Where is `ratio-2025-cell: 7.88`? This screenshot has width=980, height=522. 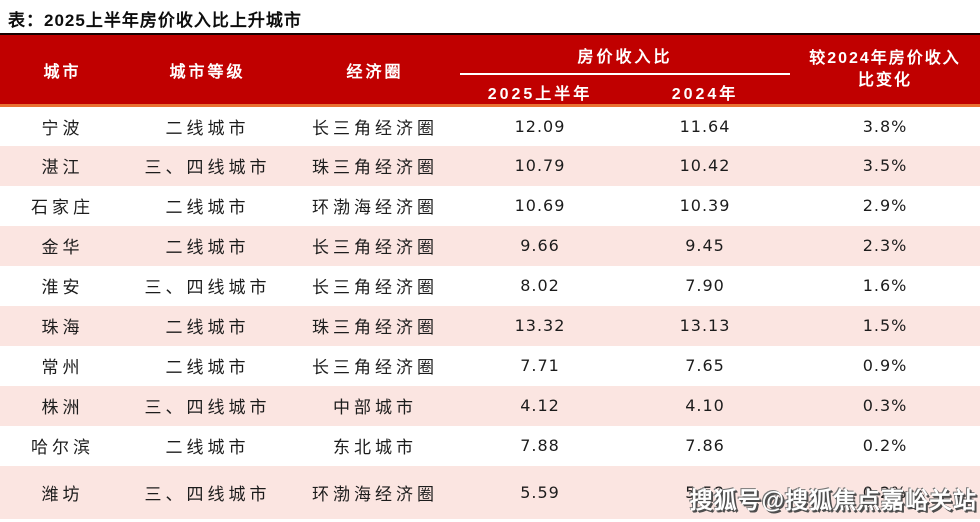 ratio-2025-cell: 7.88 is located at coordinates (540, 445).